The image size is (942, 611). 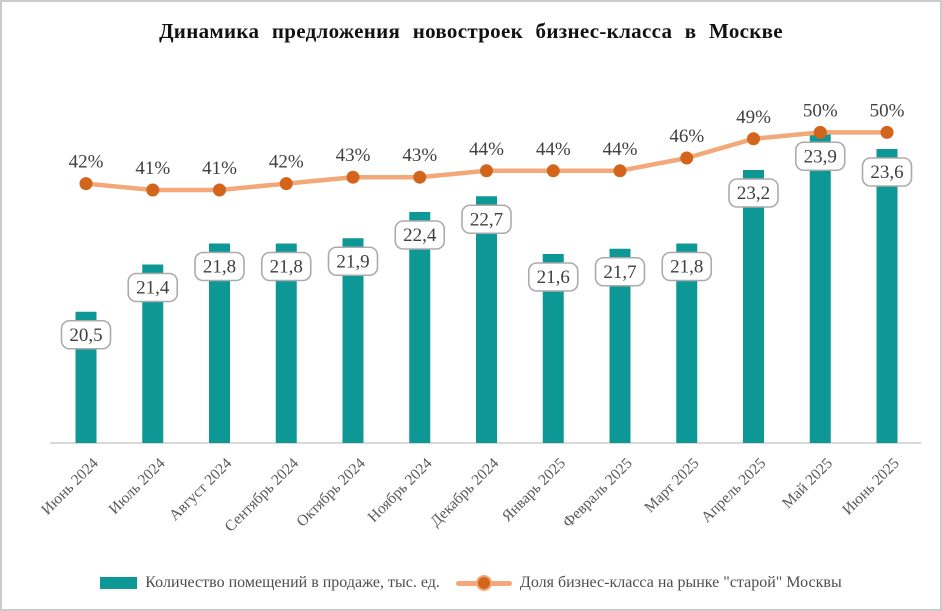 What do you see at coordinates (598, 493) in the screenshot?
I see `x-axis-tick-label: Февраль 2025` at bounding box center [598, 493].